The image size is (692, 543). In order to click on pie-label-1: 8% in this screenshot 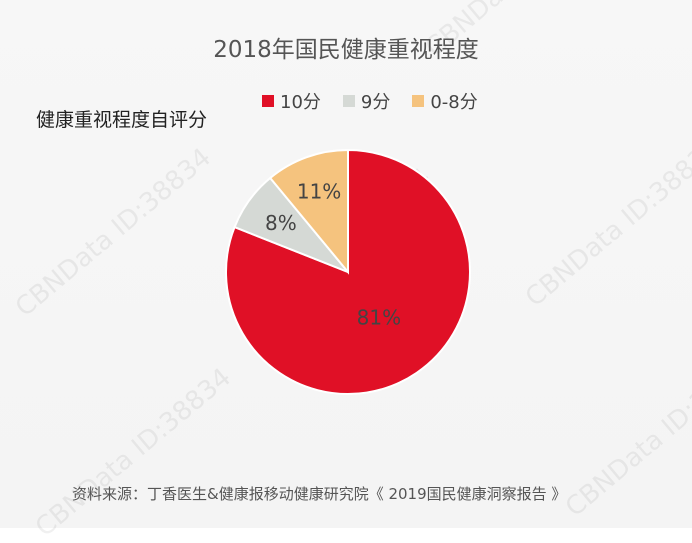, I will do `click(281, 223)`.